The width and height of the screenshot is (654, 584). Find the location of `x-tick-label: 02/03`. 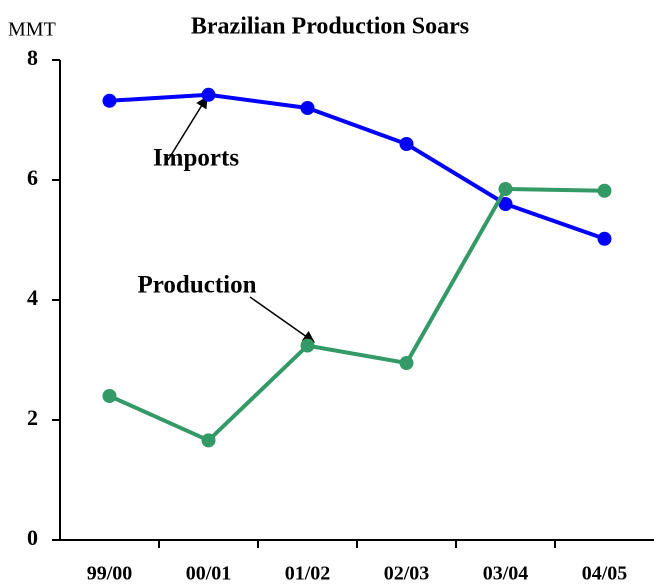

x-tick-label: 02/03 is located at coordinates (407, 573).